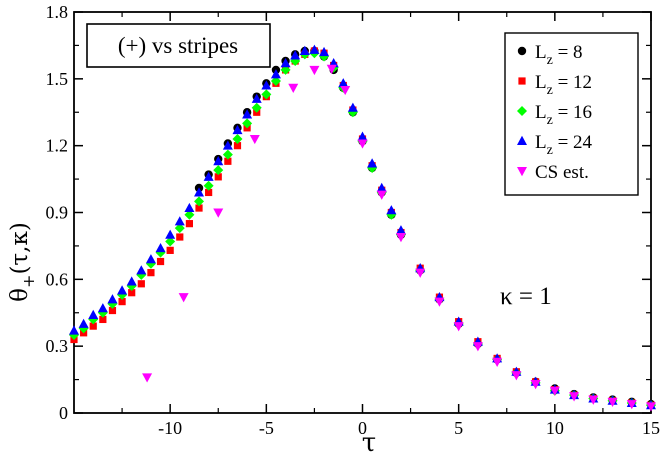 The width and height of the screenshot is (664, 459). I want to click on svg-text: θ+(τ,κ), so click(22, 262).